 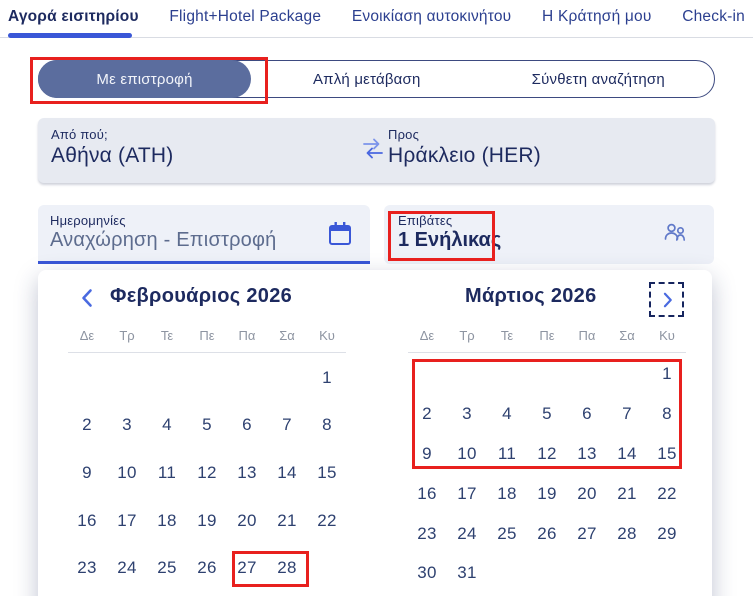 I want to click on month-title-march: Μάρτιος 2026, so click(x=531, y=296).